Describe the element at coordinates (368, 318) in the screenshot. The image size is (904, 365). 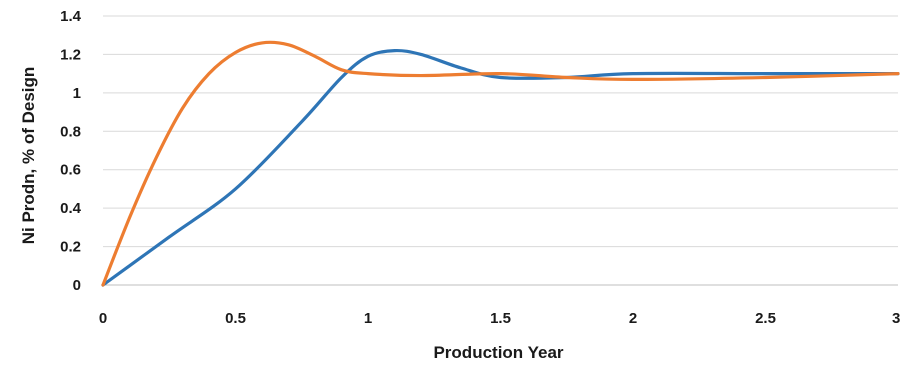
I see `x-tick-label: 1` at that location.